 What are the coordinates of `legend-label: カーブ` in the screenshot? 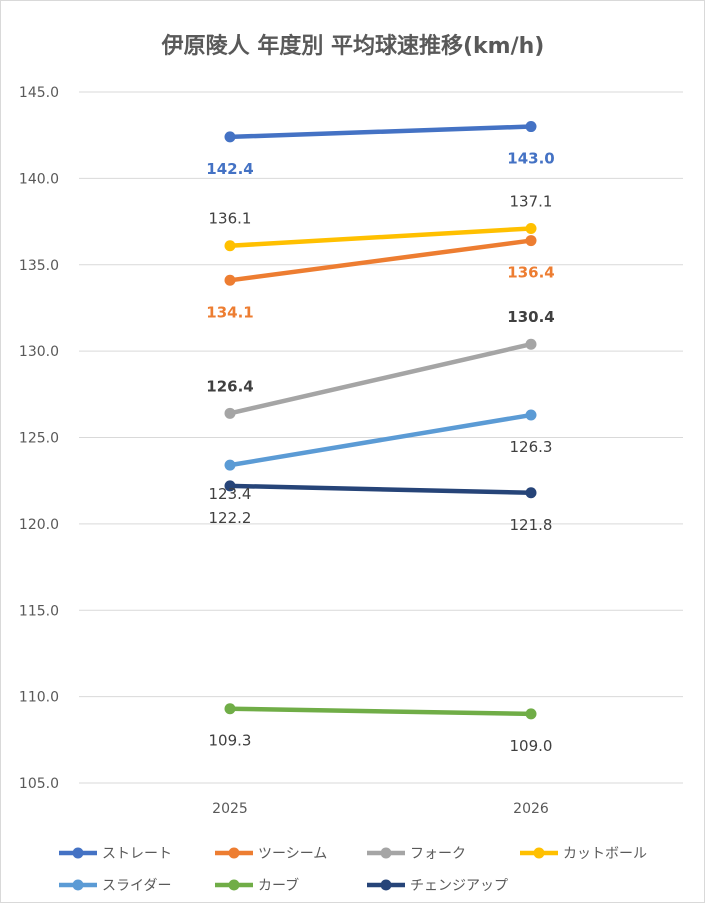 It's located at (278, 885).